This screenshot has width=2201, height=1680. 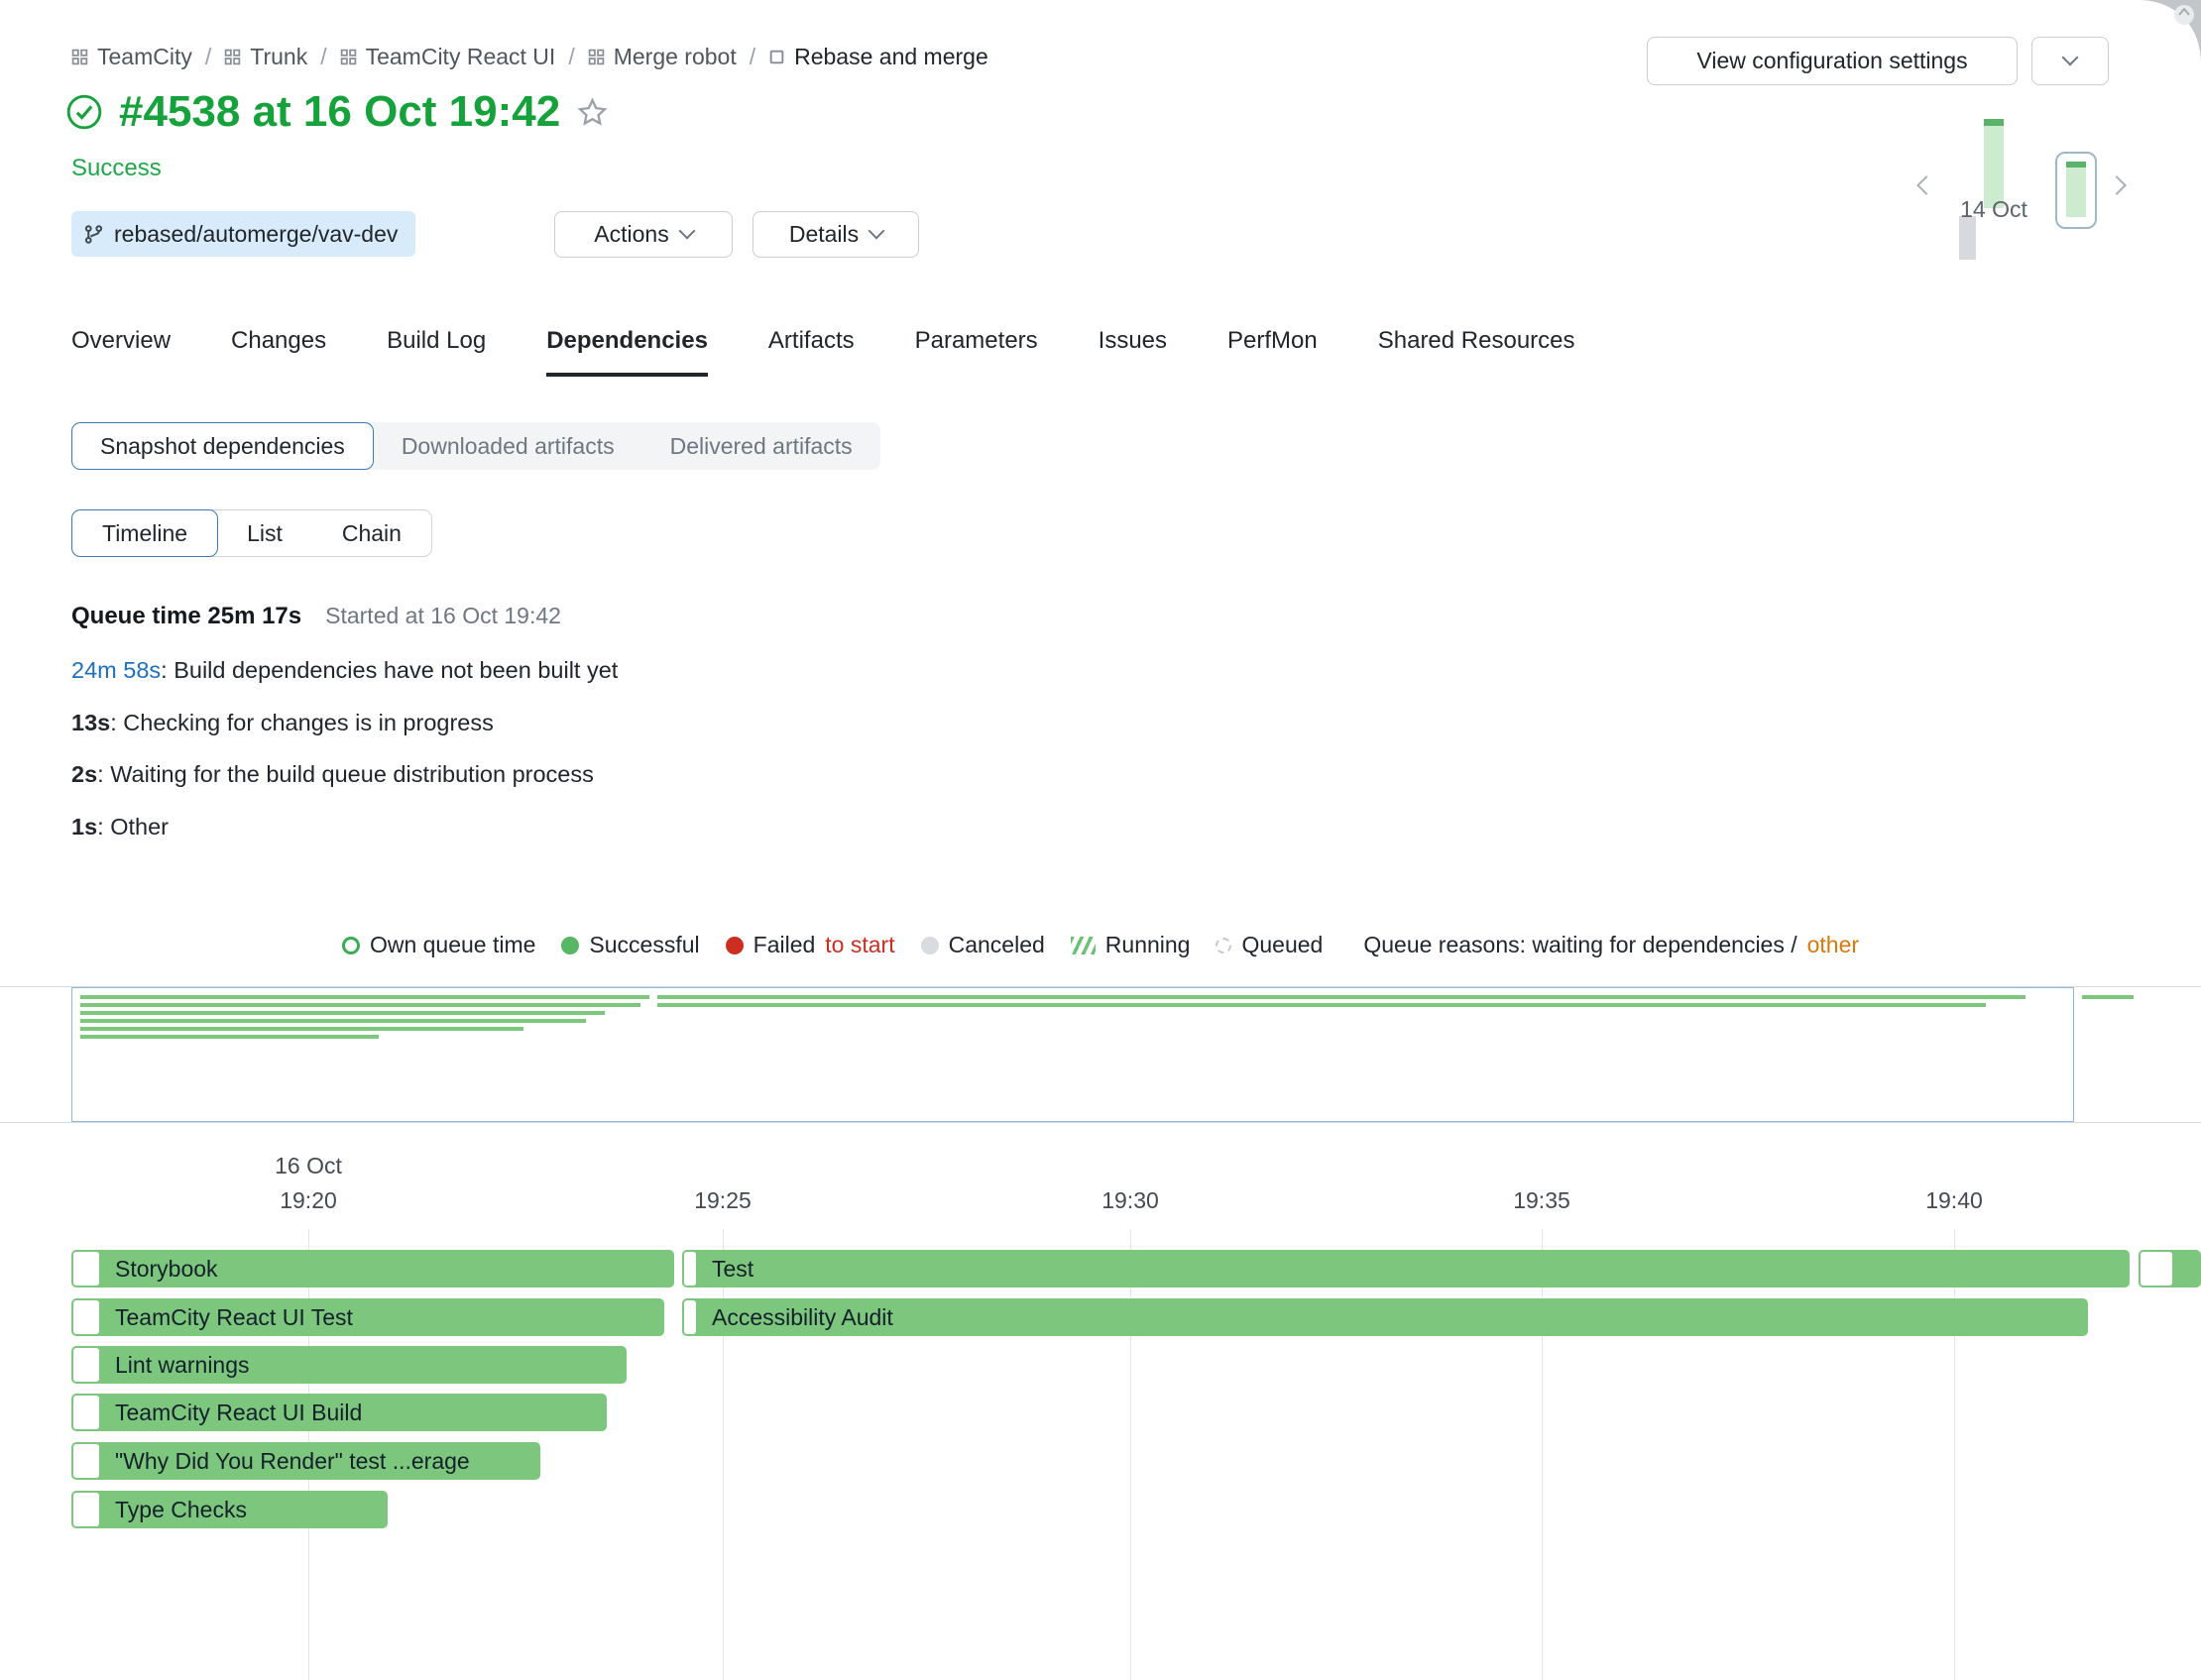 What do you see at coordinates (811, 340) in the screenshot?
I see `tab-artifacts: Artifacts` at bounding box center [811, 340].